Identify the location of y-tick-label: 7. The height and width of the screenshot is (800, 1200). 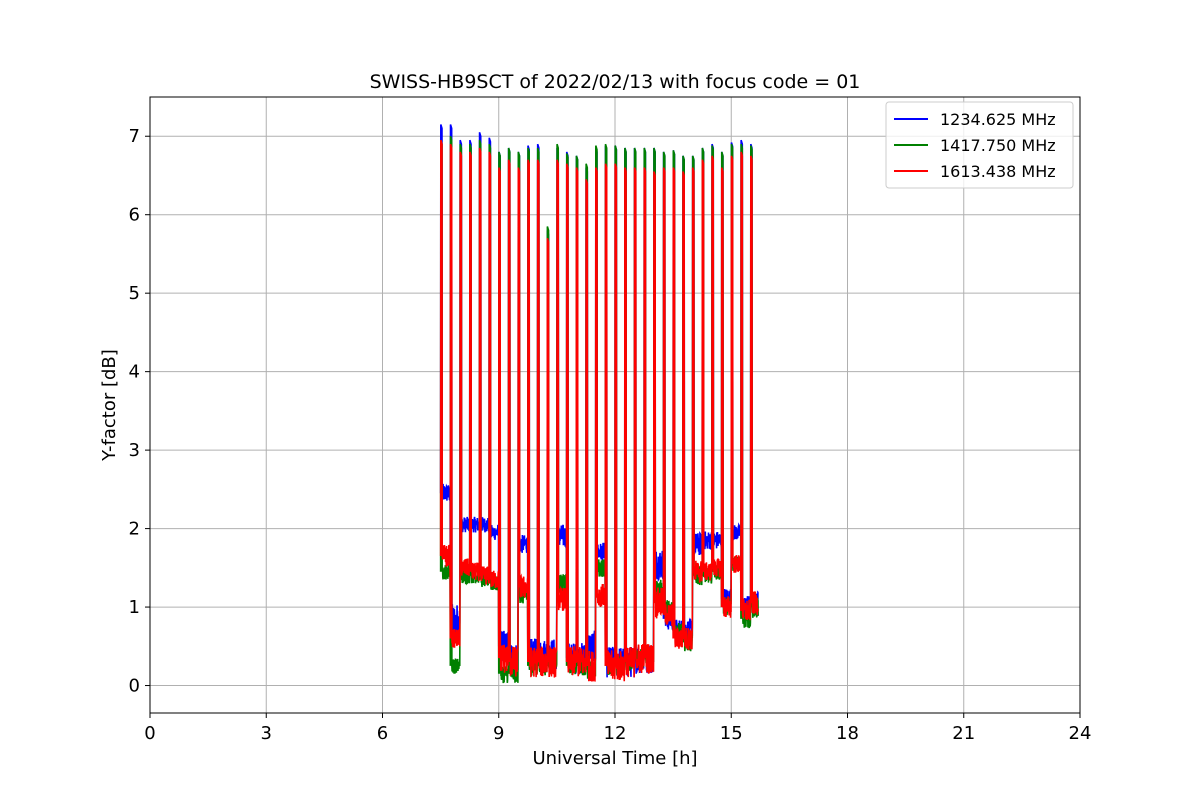
(134, 136).